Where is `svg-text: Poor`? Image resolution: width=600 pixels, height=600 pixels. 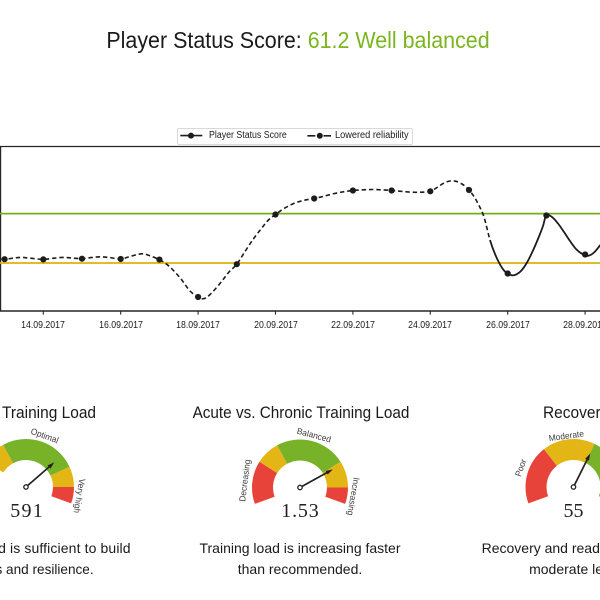
svg-text: Poor is located at coordinates (521, 468).